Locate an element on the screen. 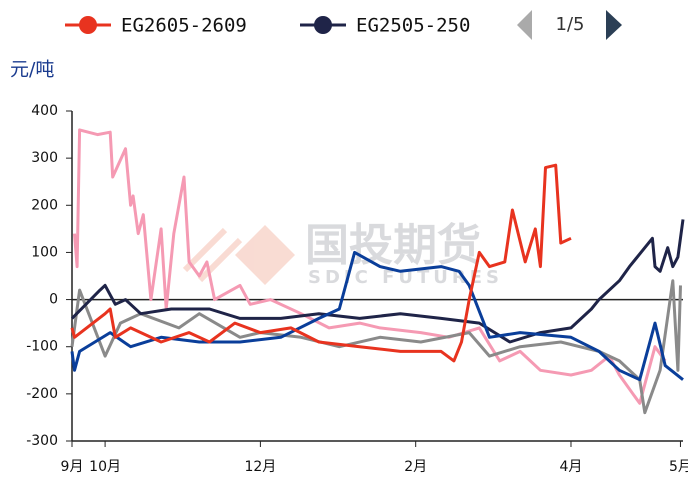 The height and width of the screenshot is (479, 688). y-tick-label: 100 is located at coordinates (44, 252).